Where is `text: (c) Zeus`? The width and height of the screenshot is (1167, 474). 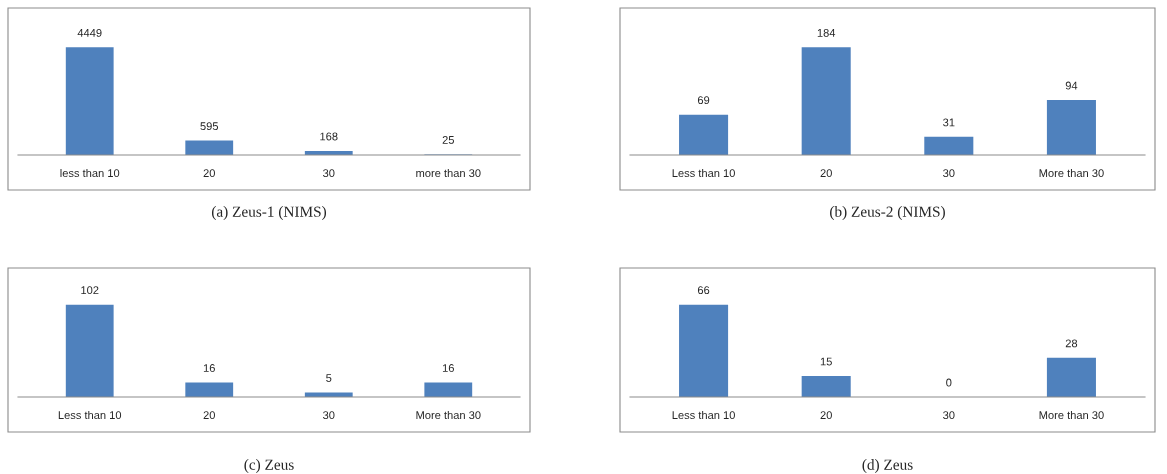 text: (c) Zeus is located at coordinates (269, 466).